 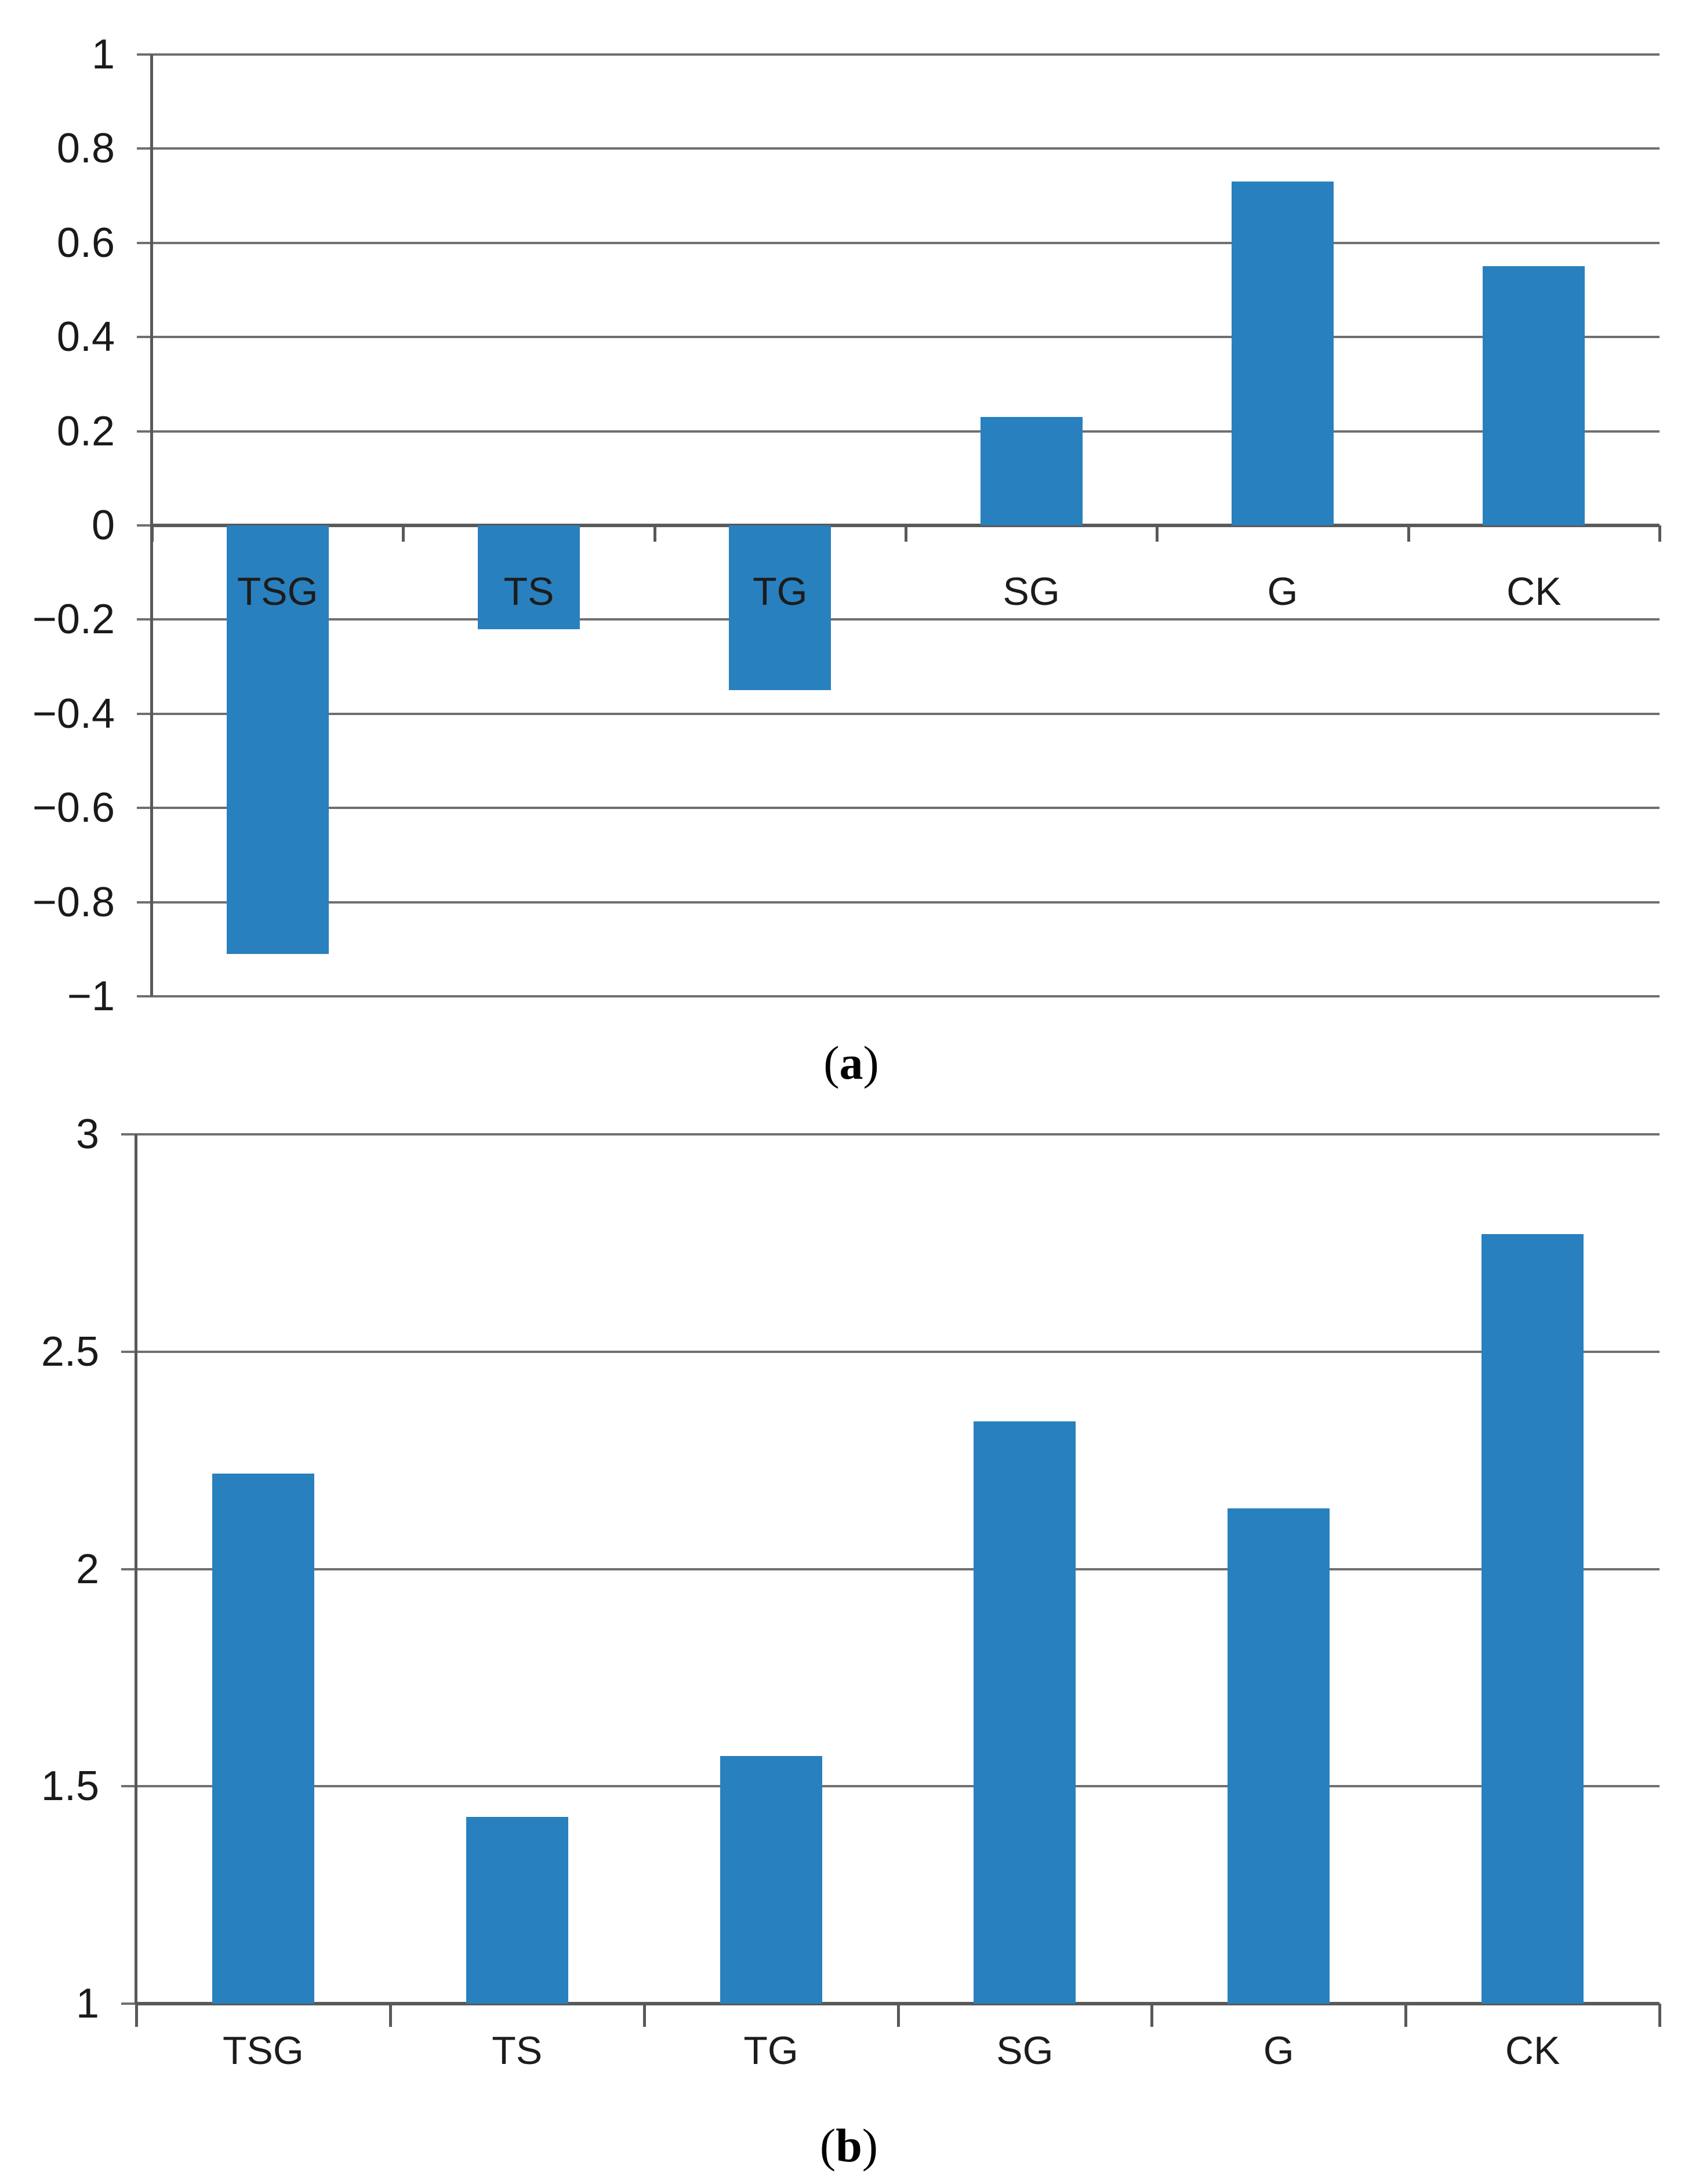 I want to click on y-axis-label-2: 2, so click(x=87, y=1569).